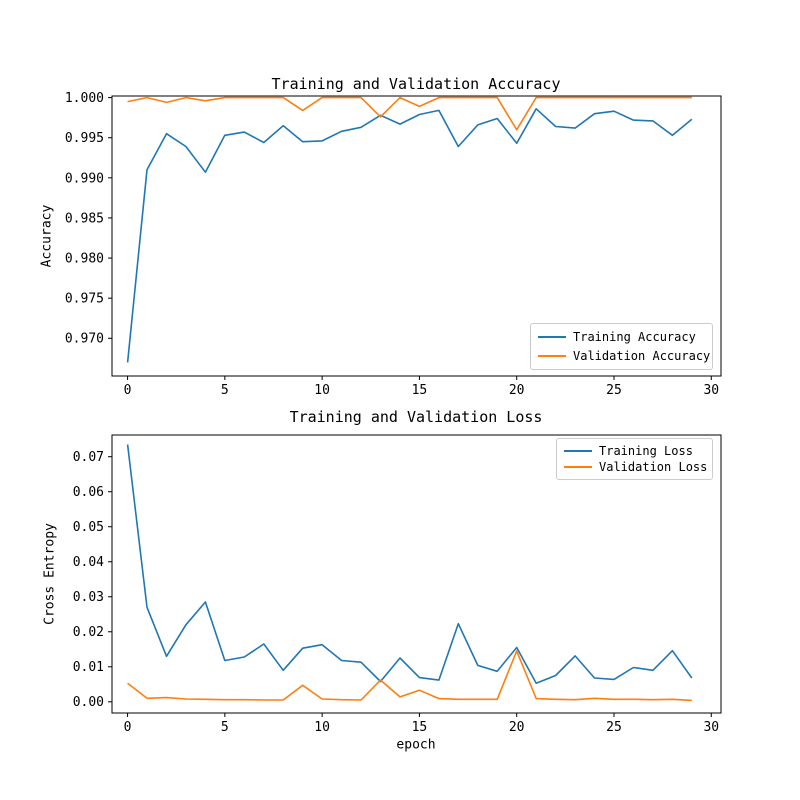 This screenshot has height=800, width=800. I want to click on y-tick-label: 0.970, so click(84, 339).